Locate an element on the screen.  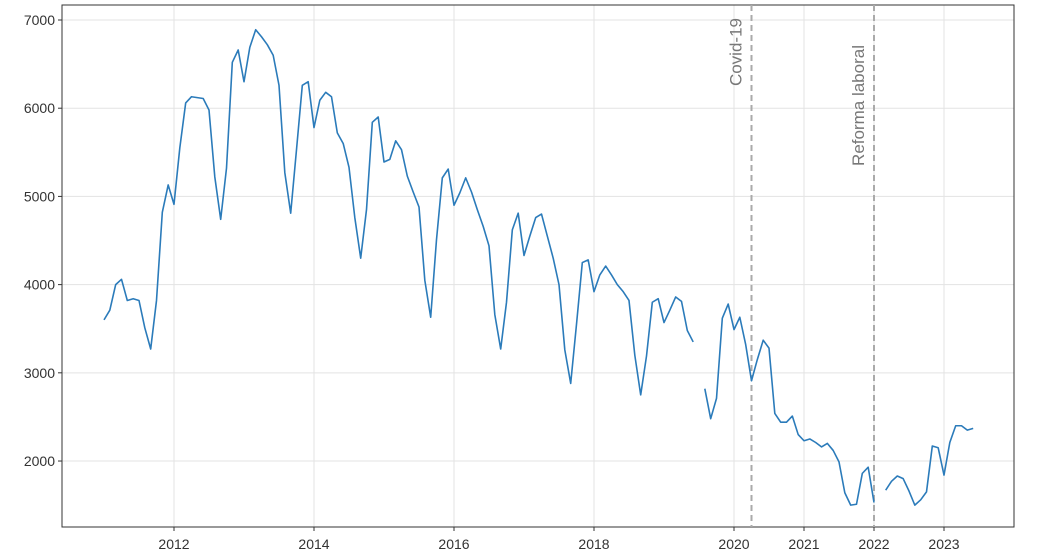
x-tick-label: 2021 is located at coordinates (803, 544).